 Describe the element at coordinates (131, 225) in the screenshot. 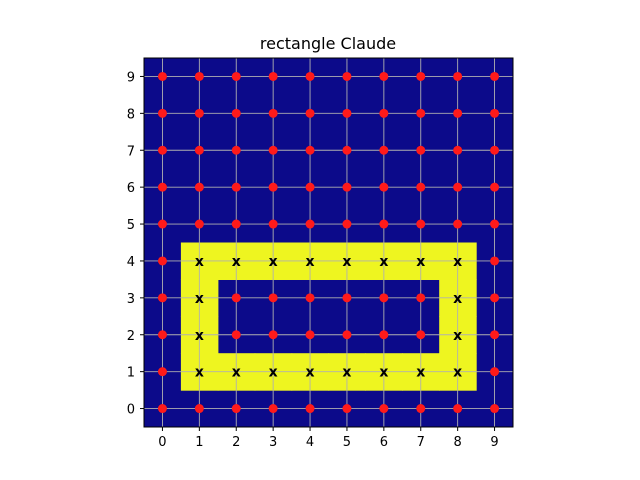

I see `y-tick-label: 5` at that location.